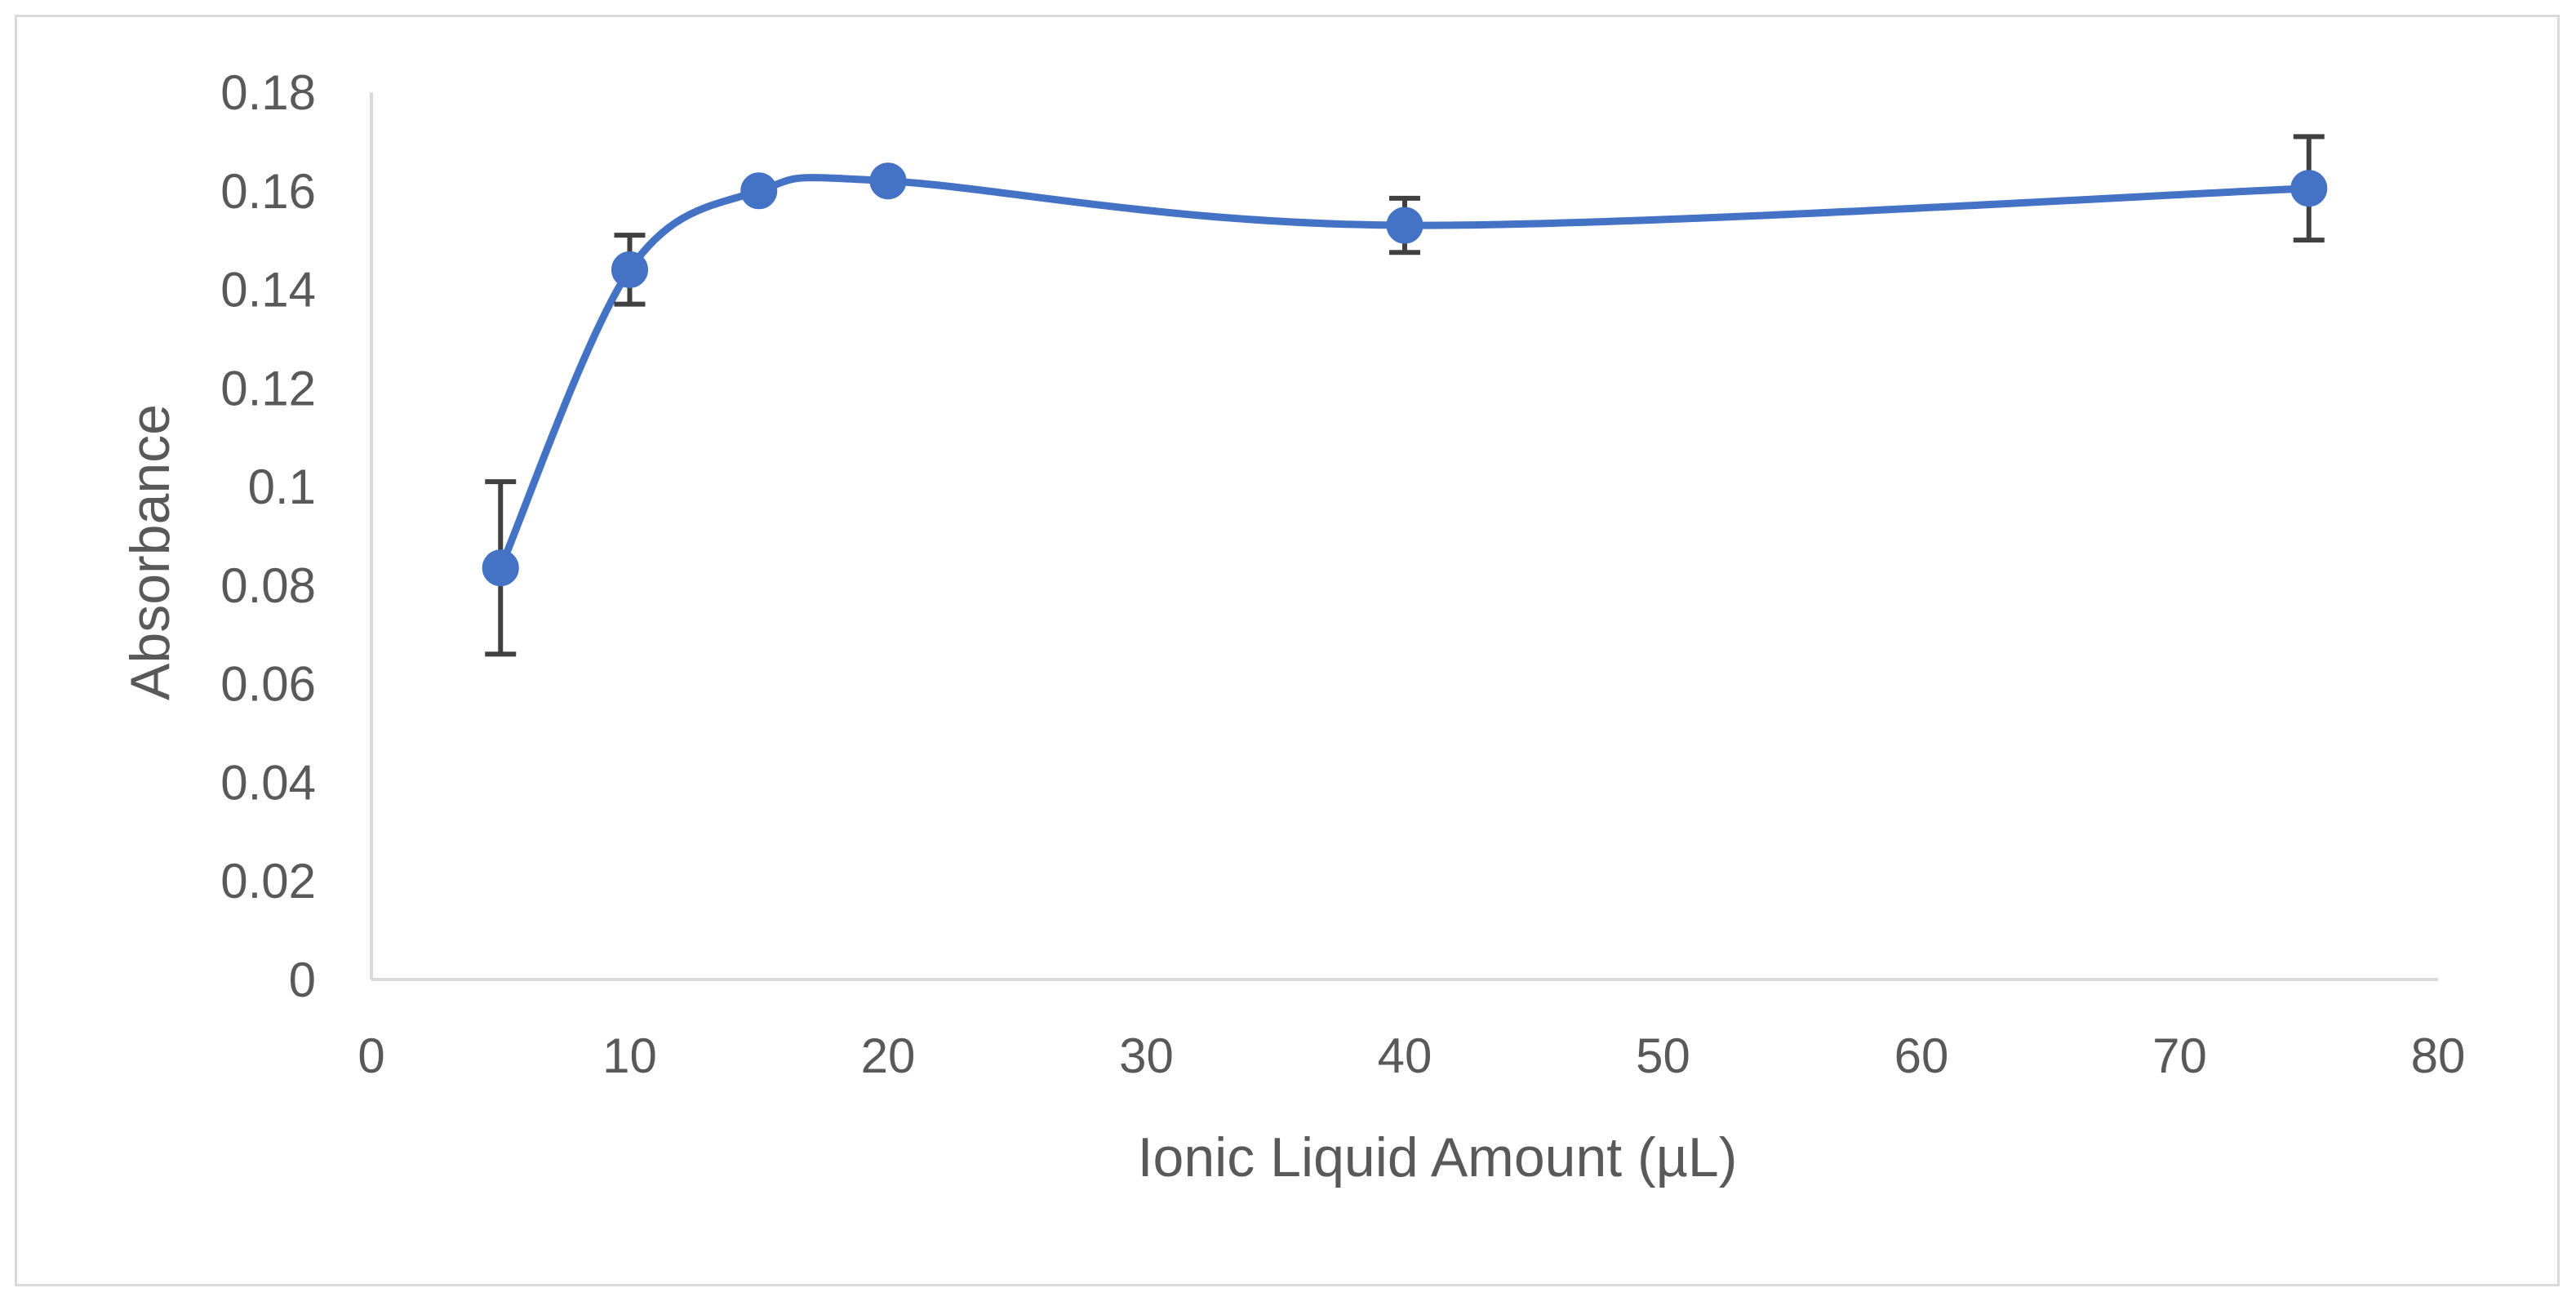 The width and height of the screenshot is (2576, 1306). What do you see at coordinates (282, 487) in the screenshot?
I see `y-tick-label: 0.1` at bounding box center [282, 487].